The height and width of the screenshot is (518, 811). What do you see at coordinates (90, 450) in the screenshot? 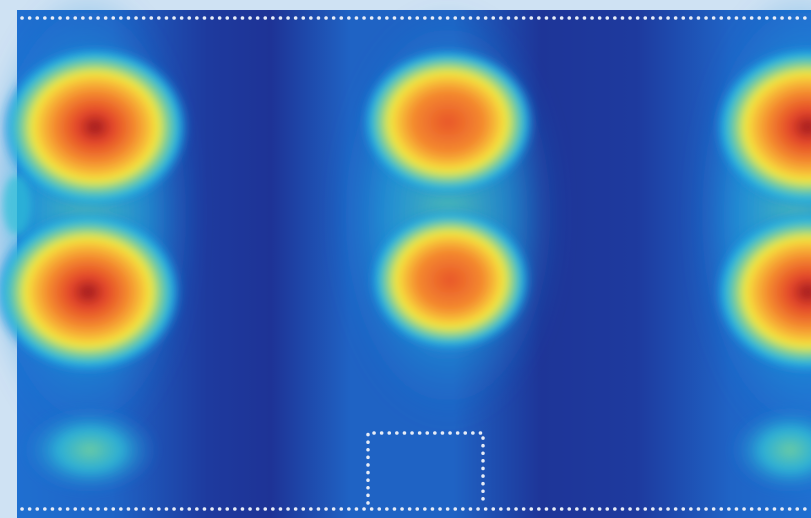
I see `weak-spot-left` at bounding box center [90, 450].